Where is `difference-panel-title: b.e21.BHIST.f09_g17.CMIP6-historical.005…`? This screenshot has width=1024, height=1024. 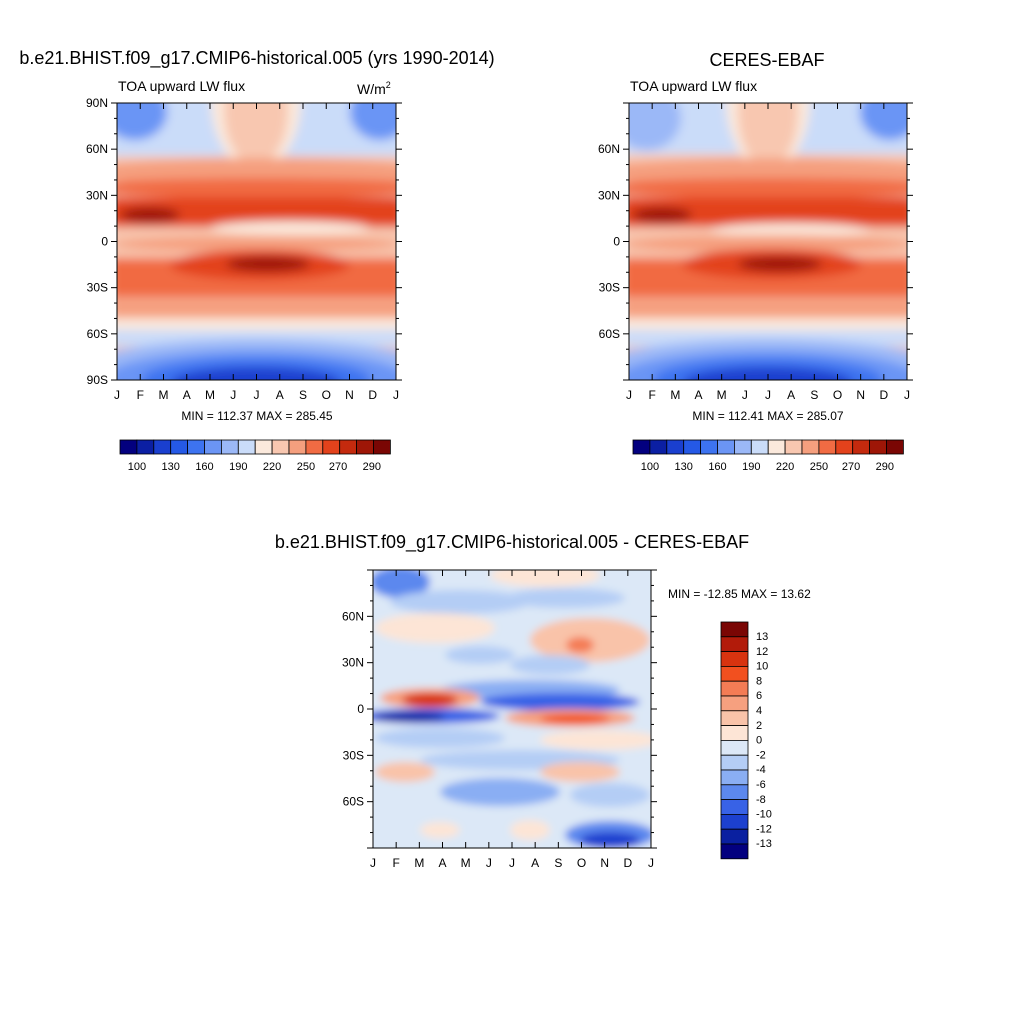
difference-panel-title: b.e21.BHIST.f09_g17.CMIP6-historical.005… is located at coordinates (512, 542).